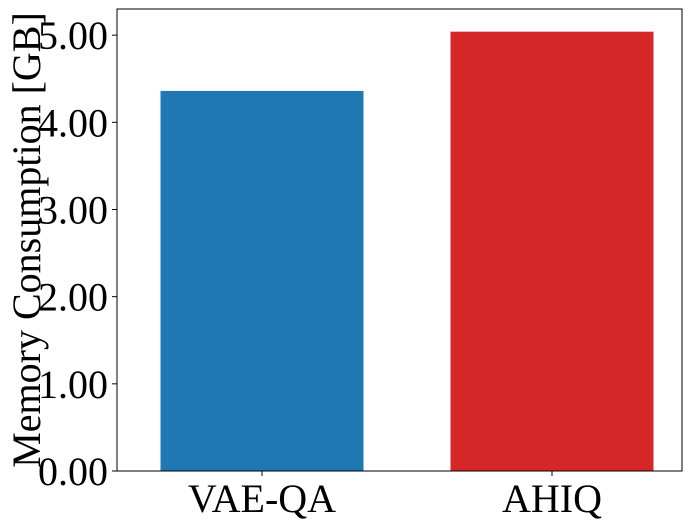 This screenshot has width=688, height=529. Describe the element at coordinates (73, 384) in the screenshot. I see `y-tick-label: 1.00` at that location.